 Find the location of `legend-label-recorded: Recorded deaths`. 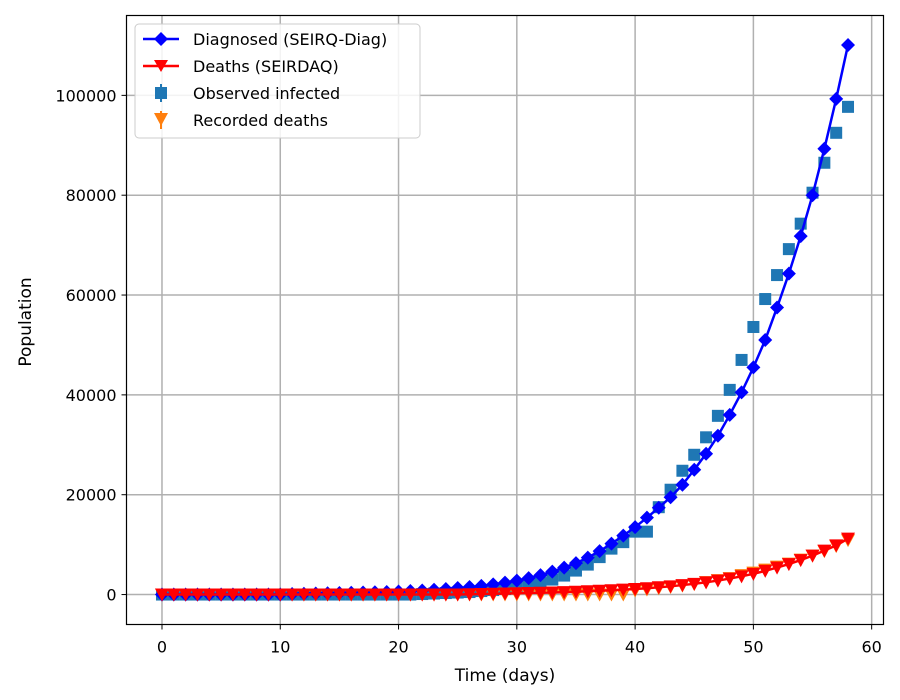

legend-label-recorded: Recorded deaths is located at coordinates (260, 120).